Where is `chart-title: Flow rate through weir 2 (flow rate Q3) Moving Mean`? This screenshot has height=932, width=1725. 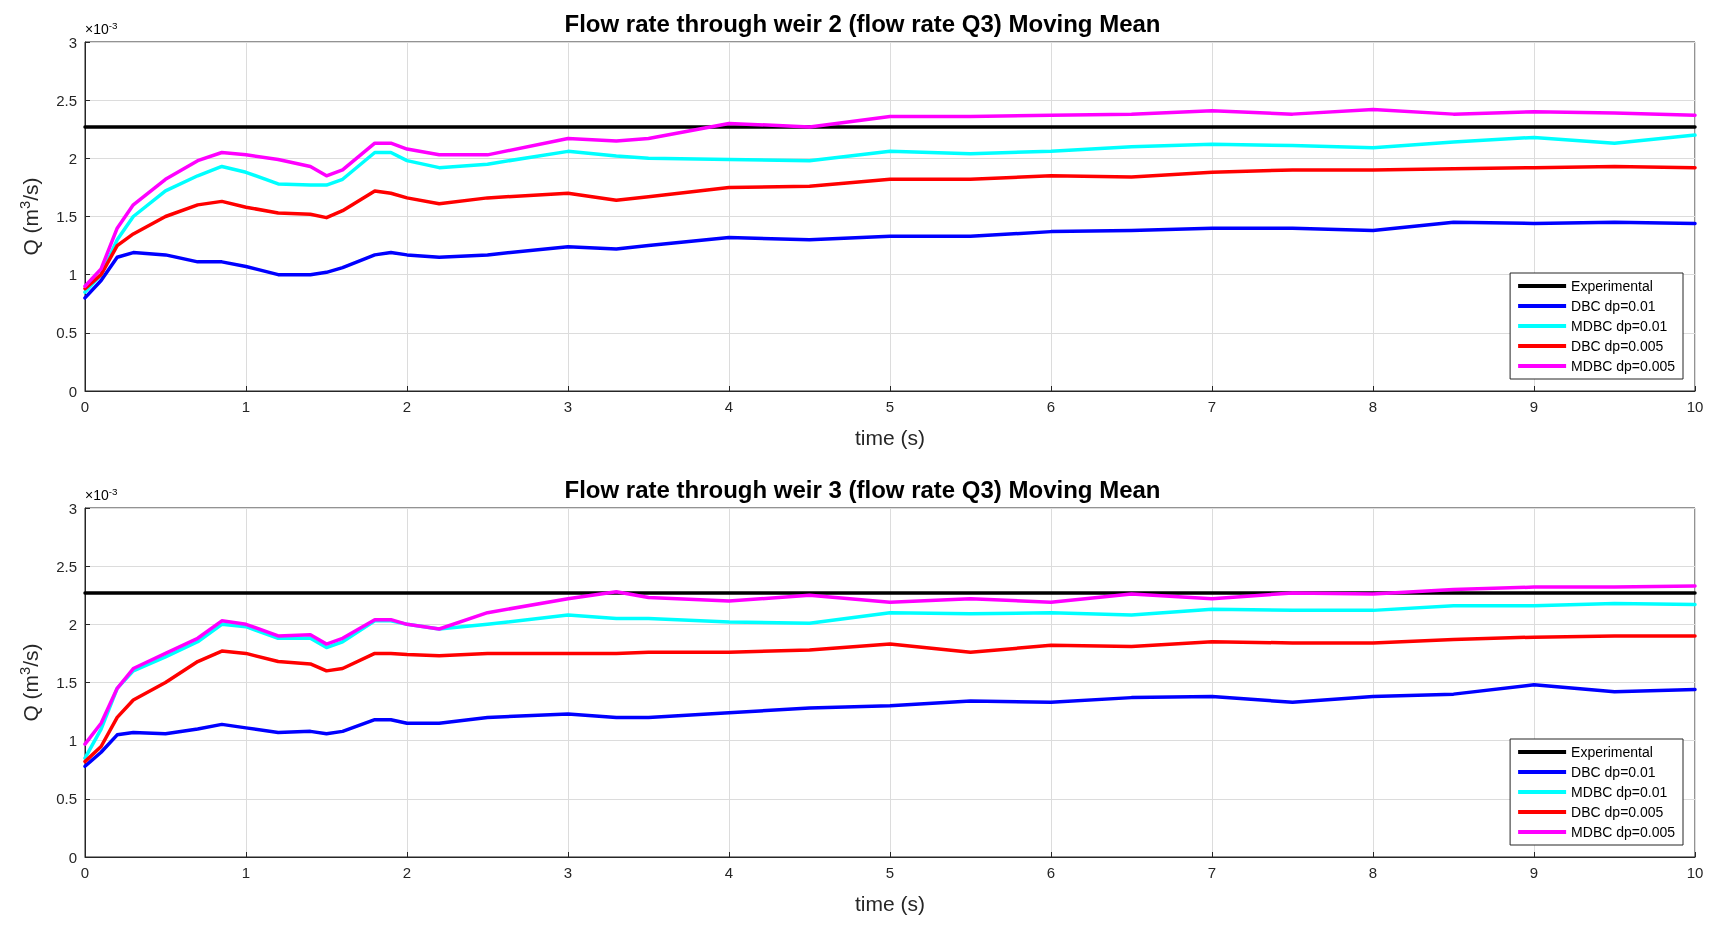 chart-title: Flow rate through weir 2 (flow rate Q3) Moving Mean is located at coordinates (862, 23).